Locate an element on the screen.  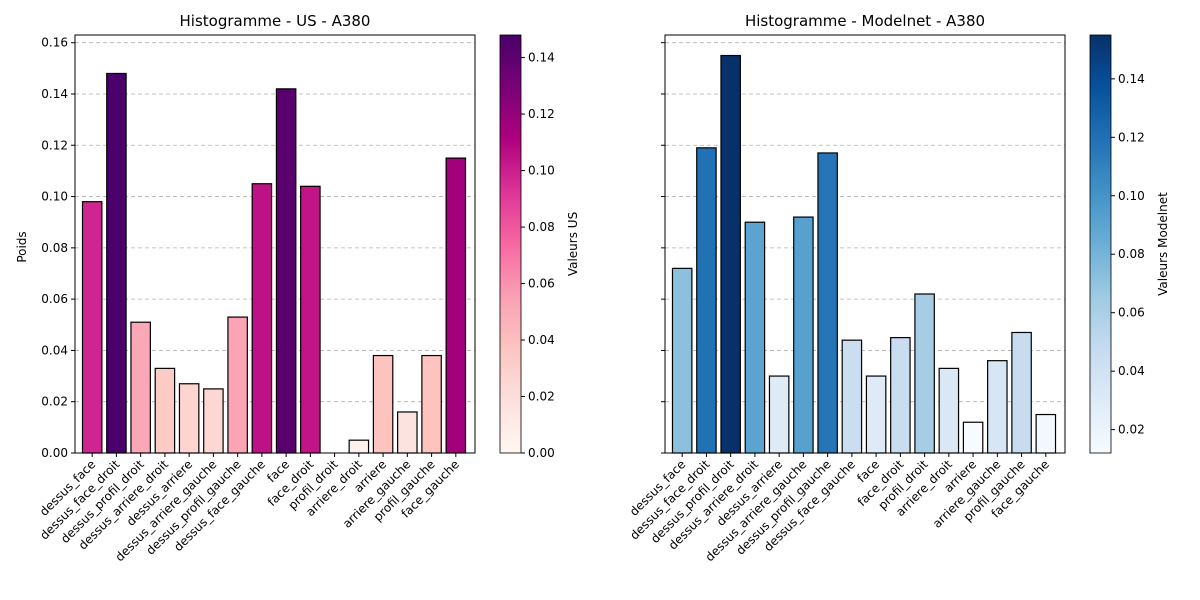
colorbar-tick-label: 0.00 is located at coordinates (541, 453).